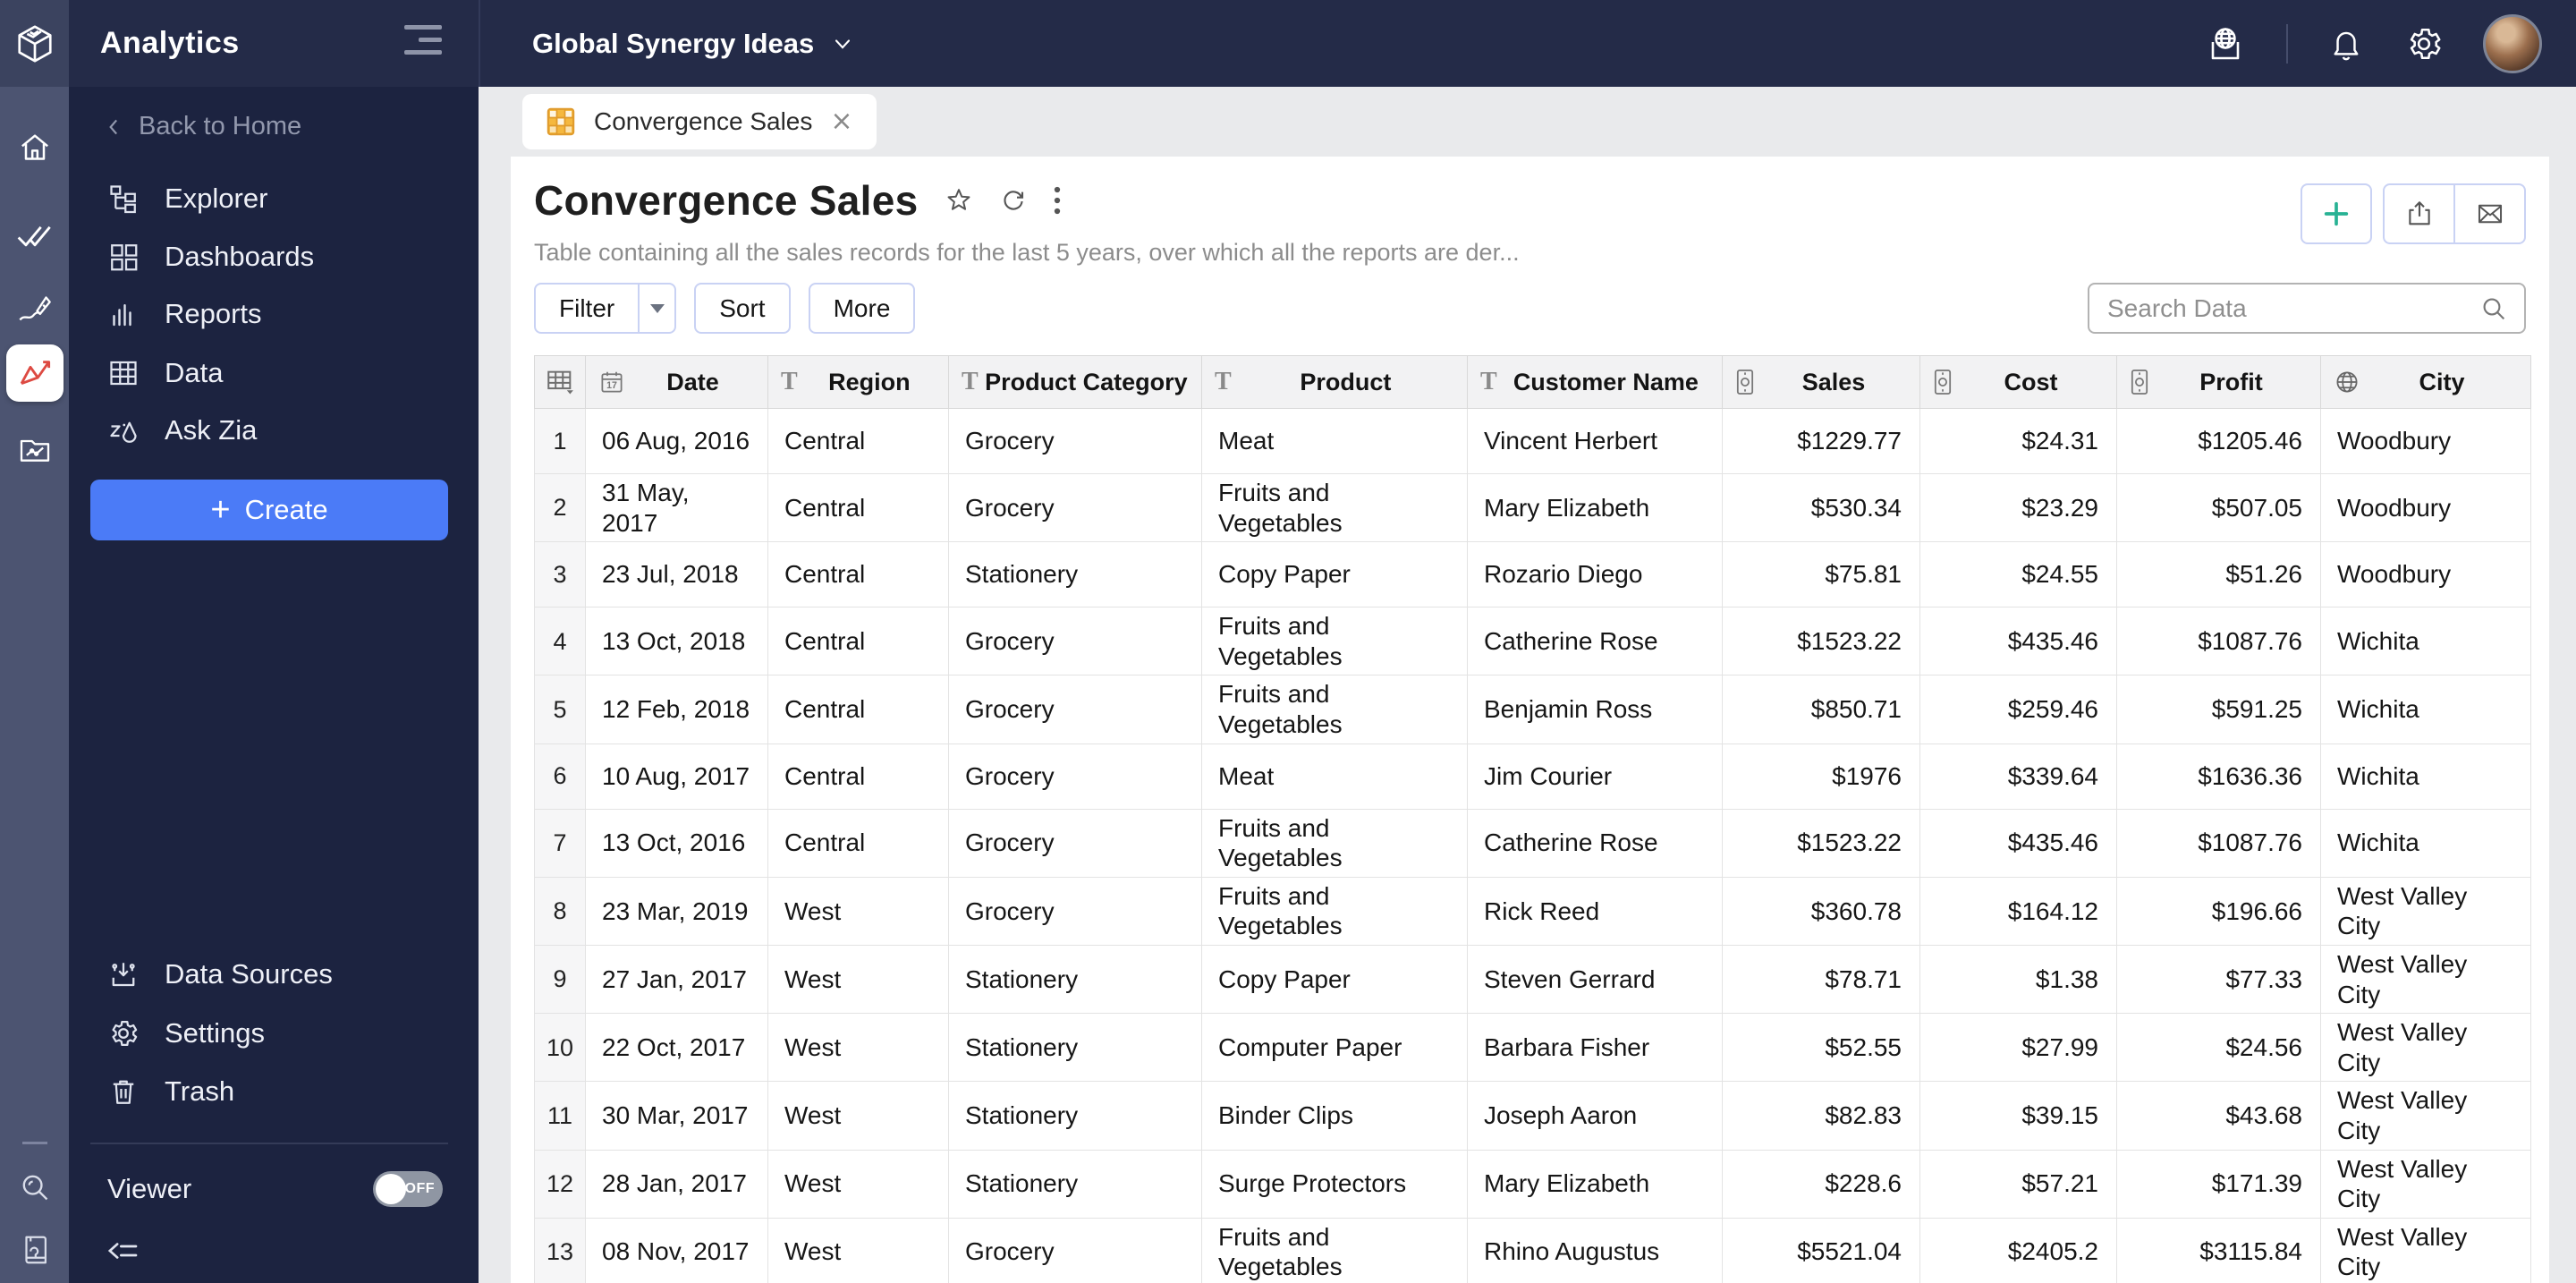  I want to click on cell-profit: $77.33, so click(2218, 979).